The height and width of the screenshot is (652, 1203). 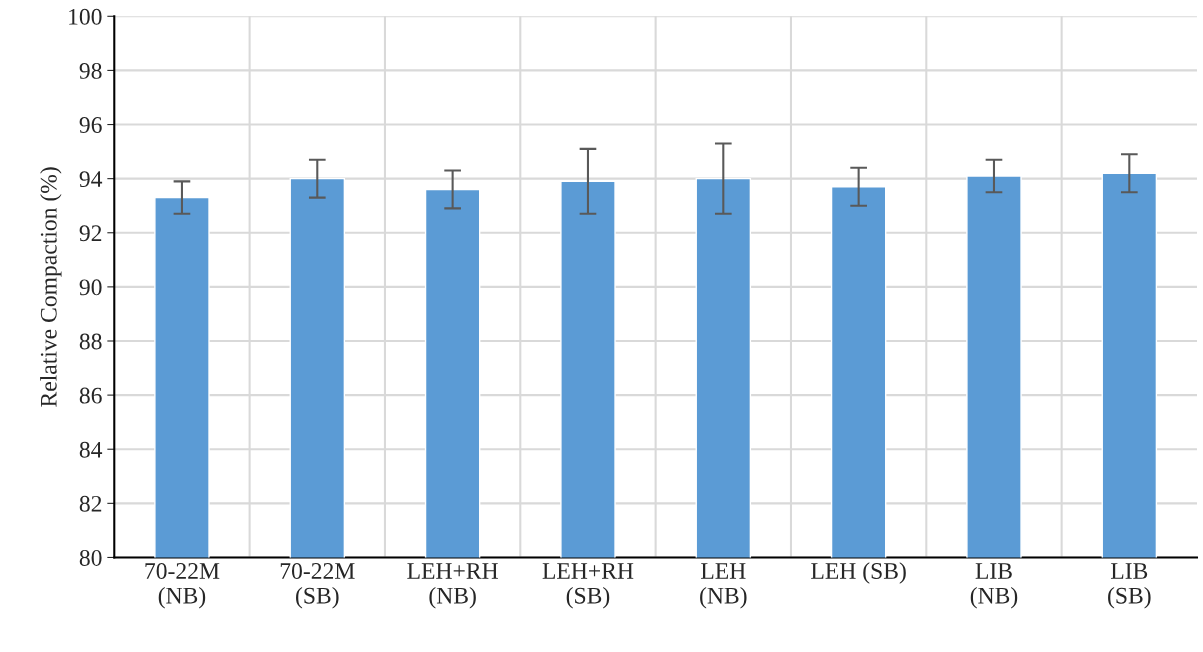 What do you see at coordinates (90, 341) in the screenshot?
I see `y-tick-label: 88` at bounding box center [90, 341].